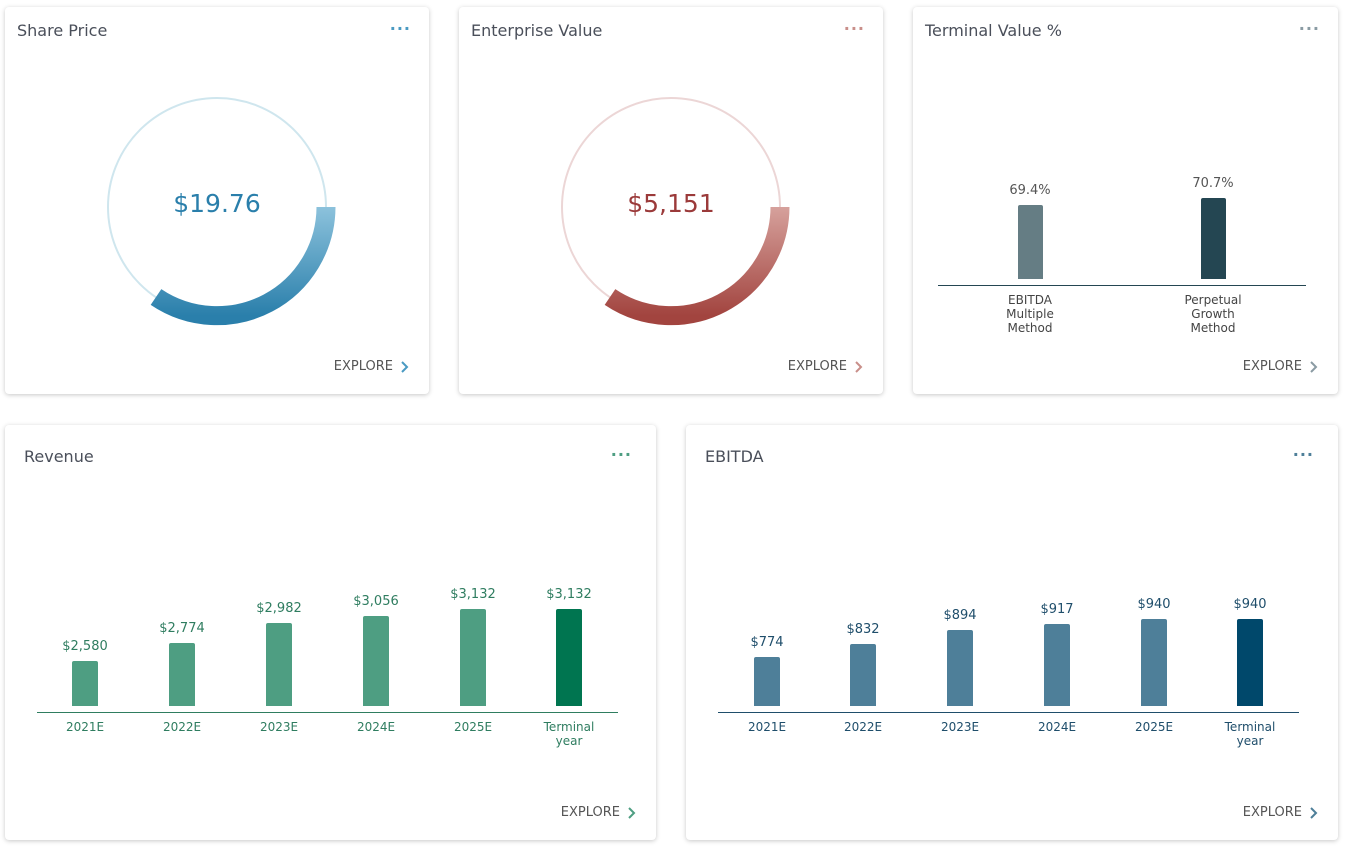 This screenshot has width=1351, height=853. Describe the element at coordinates (993, 30) in the screenshot. I see `card-title: Terminal Value %` at that location.